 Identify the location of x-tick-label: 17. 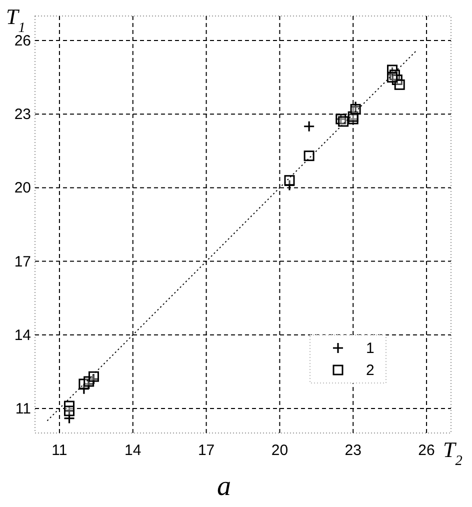
(206, 450).